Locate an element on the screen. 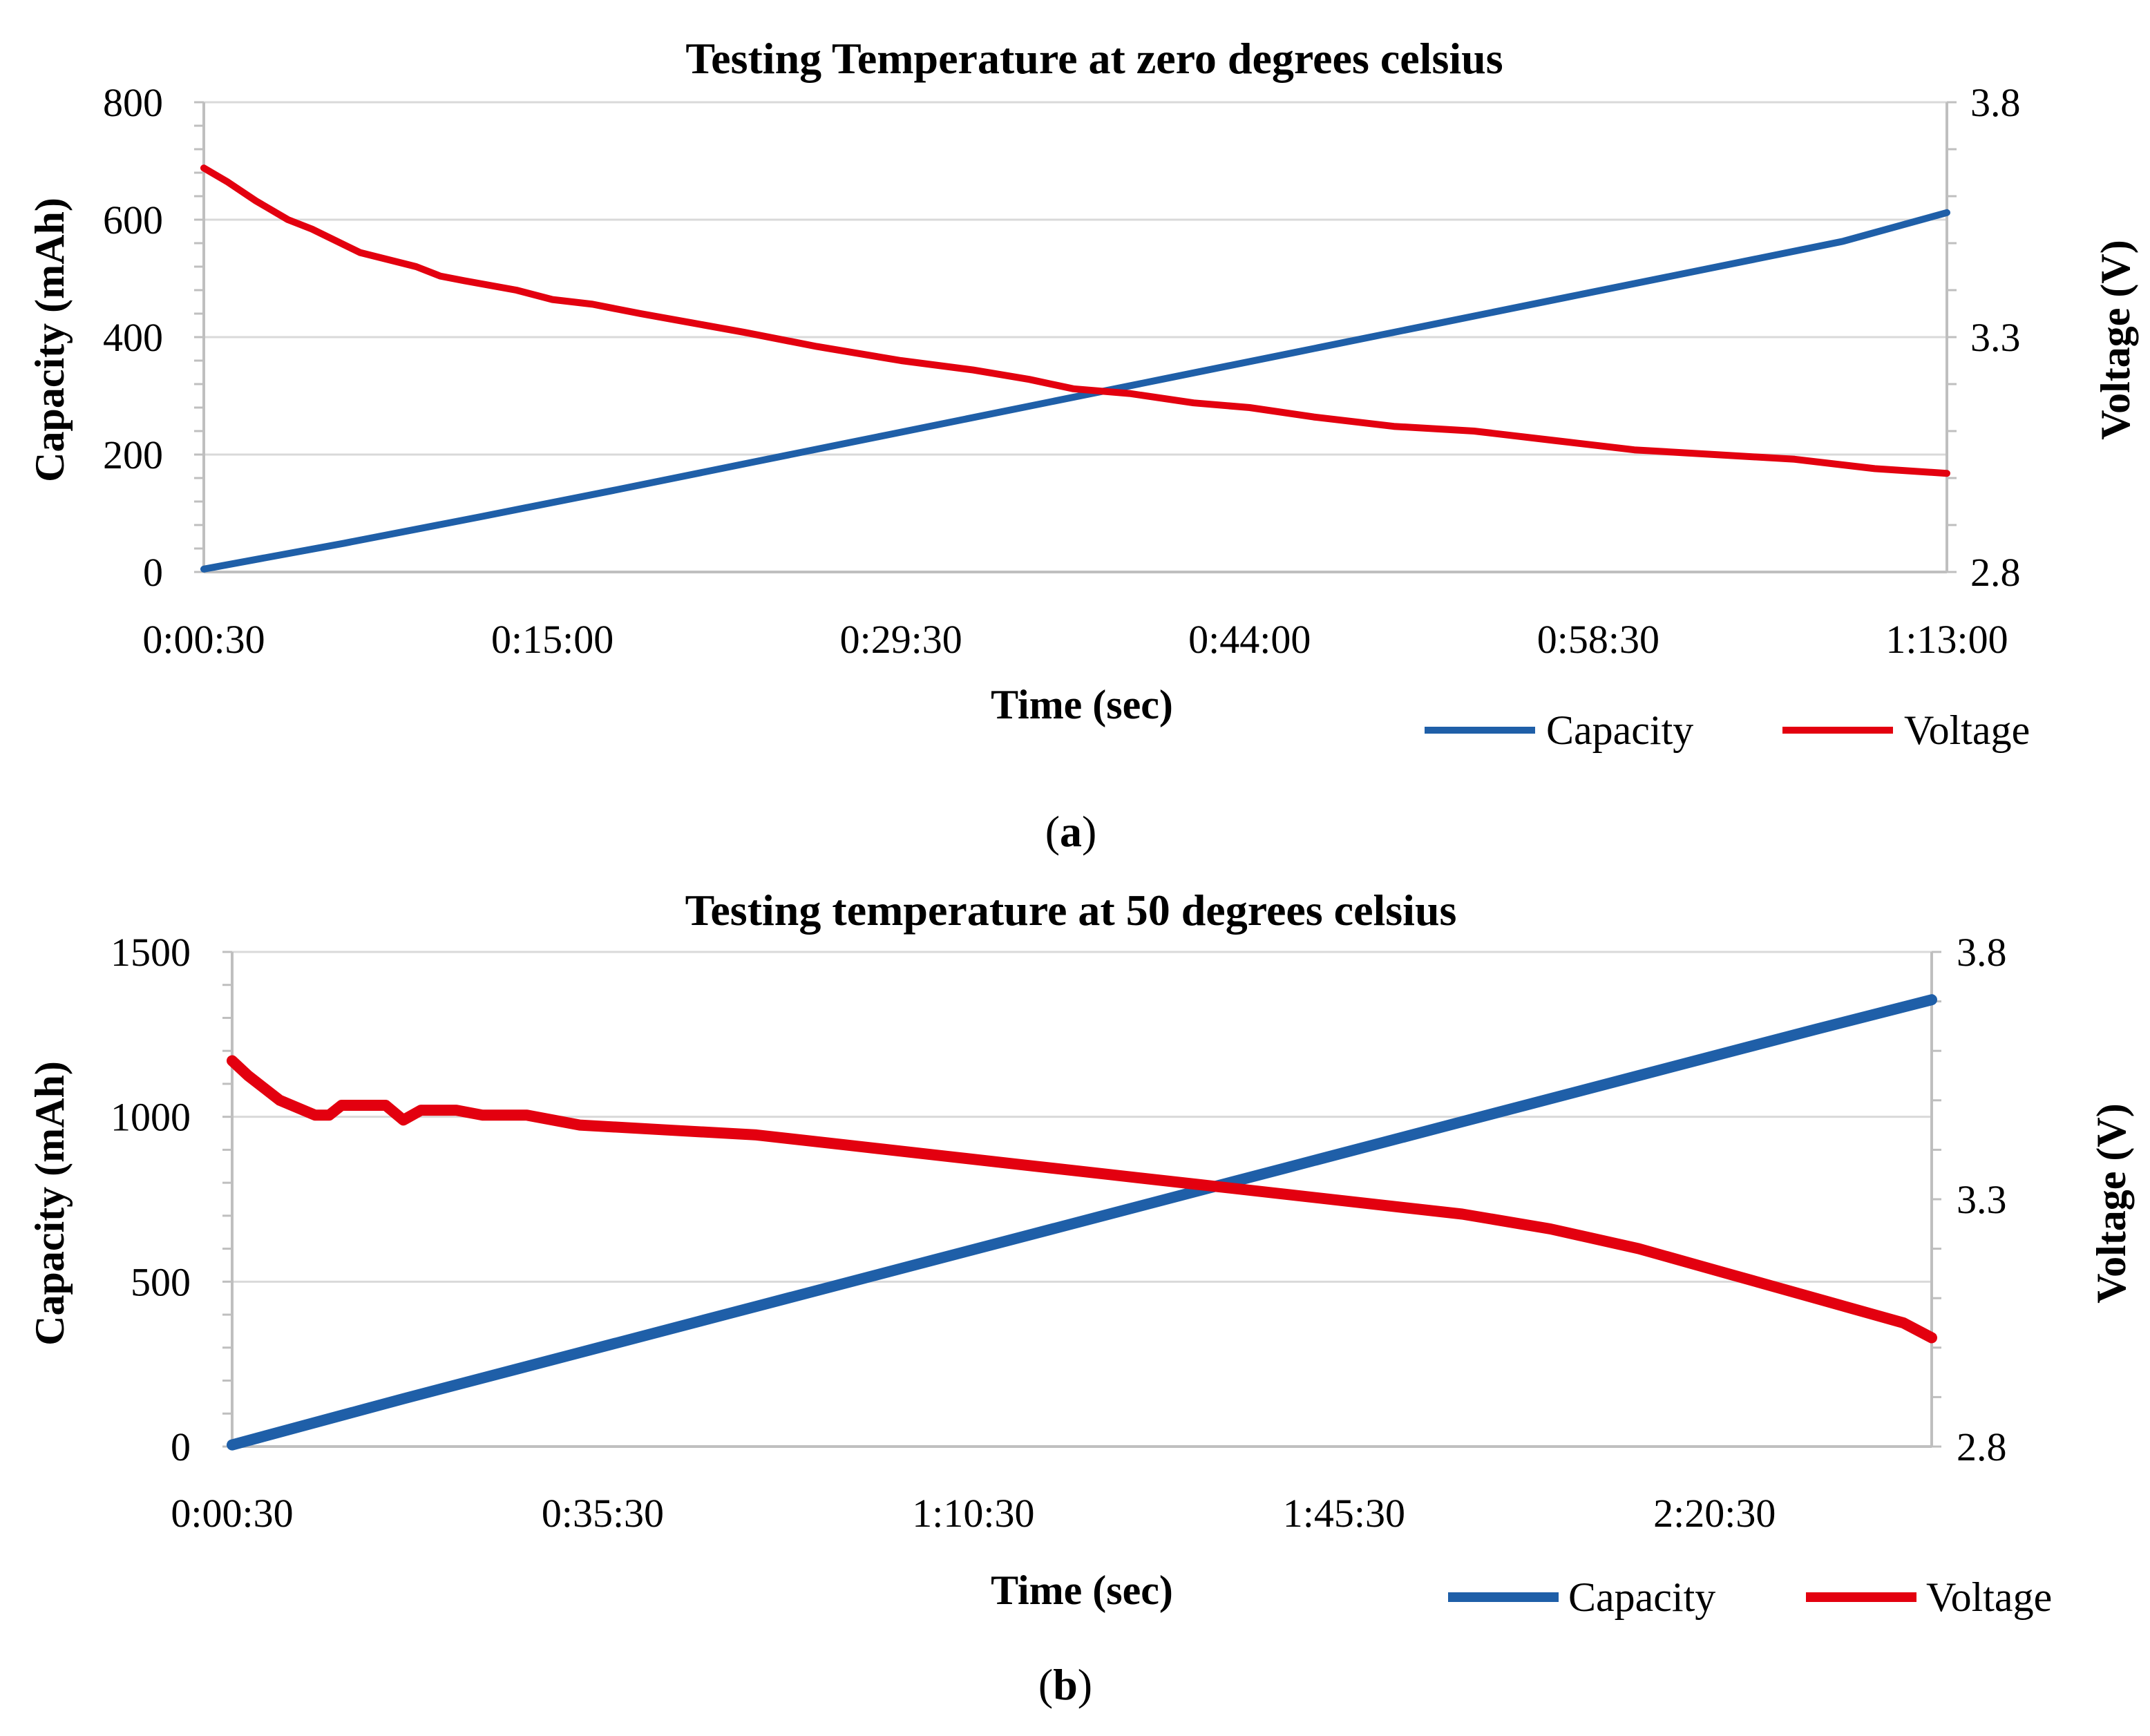 Image resolution: width=2150 pixels, height=1736 pixels. chart-a-legend-voltage-label: Voltage is located at coordinates (1967, 730).